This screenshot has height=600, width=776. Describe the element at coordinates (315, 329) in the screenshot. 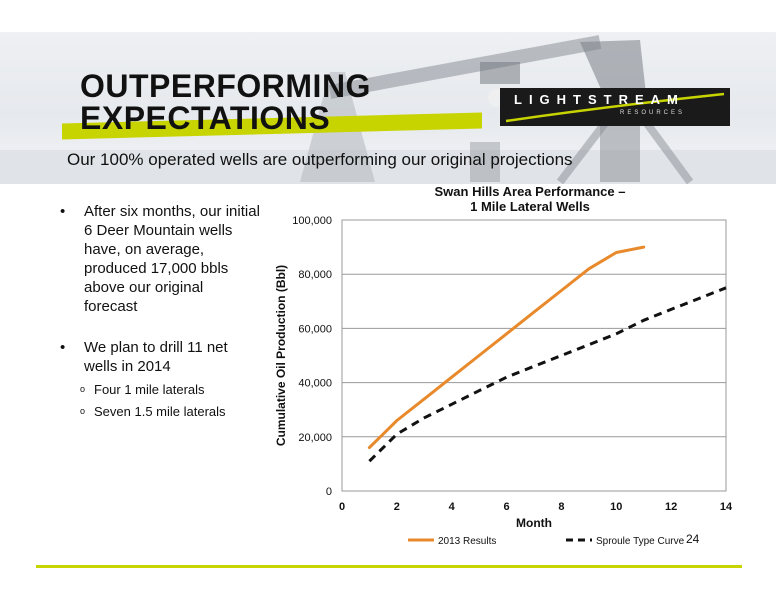

I see `y-tick-label: 60,000` at that location.